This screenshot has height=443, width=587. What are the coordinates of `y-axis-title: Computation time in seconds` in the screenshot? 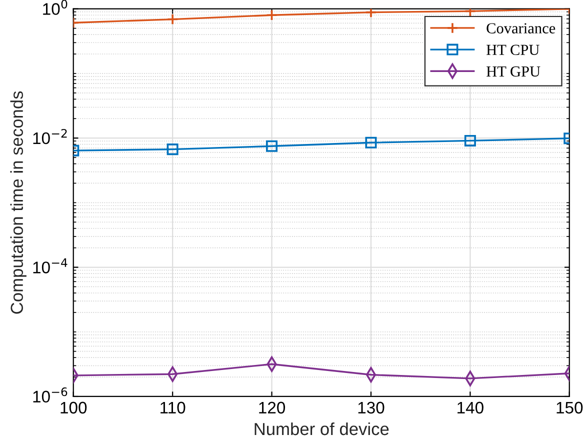 It's located at (18, 202).